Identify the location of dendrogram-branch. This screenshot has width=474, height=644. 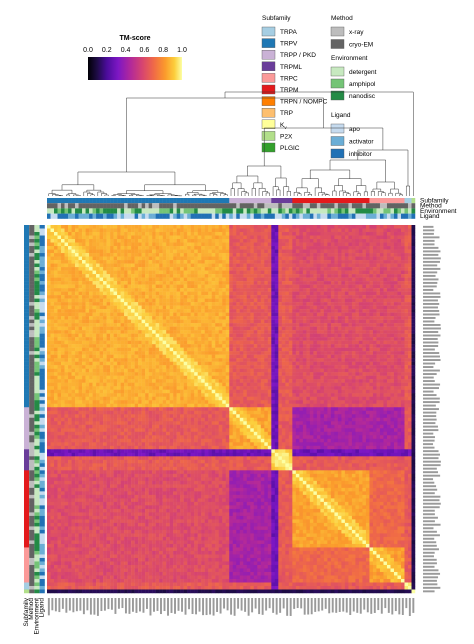
(244, 193).